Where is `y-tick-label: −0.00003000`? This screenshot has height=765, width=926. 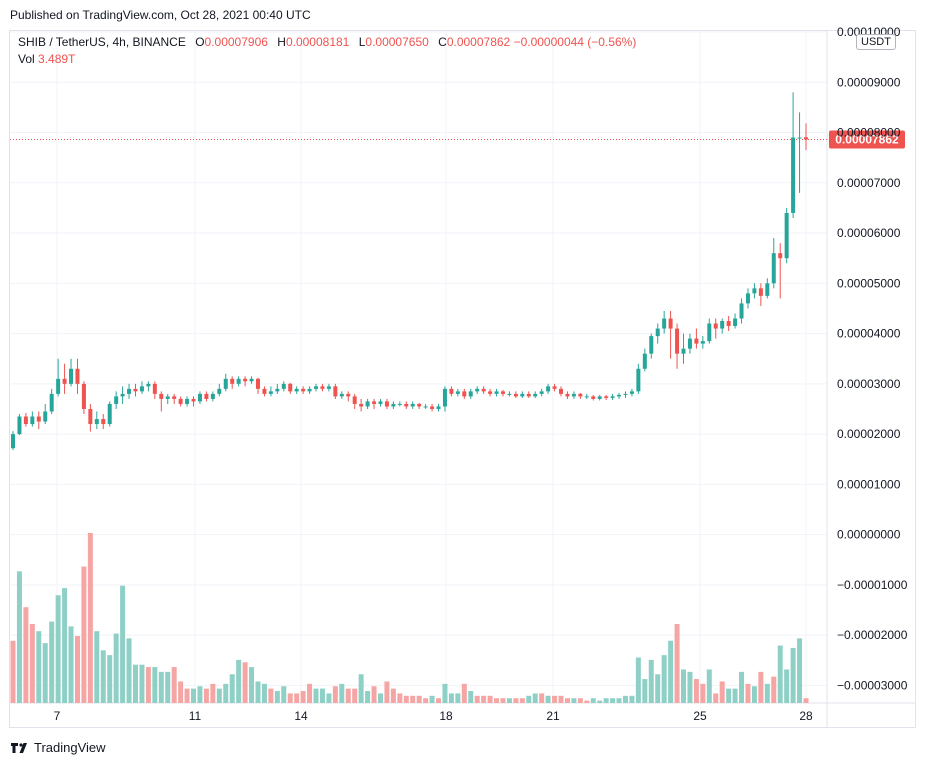 y-tick-label: −0.00003000 is located at coordinates (872, 685).